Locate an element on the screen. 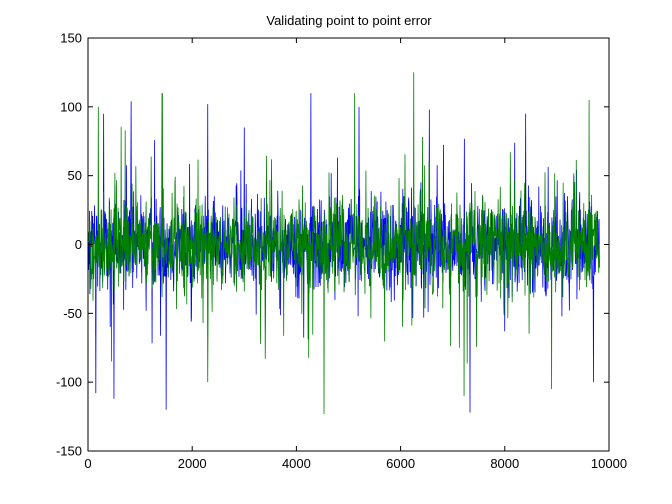  x-tick-label: 0 is located at coordinates (87, 463).